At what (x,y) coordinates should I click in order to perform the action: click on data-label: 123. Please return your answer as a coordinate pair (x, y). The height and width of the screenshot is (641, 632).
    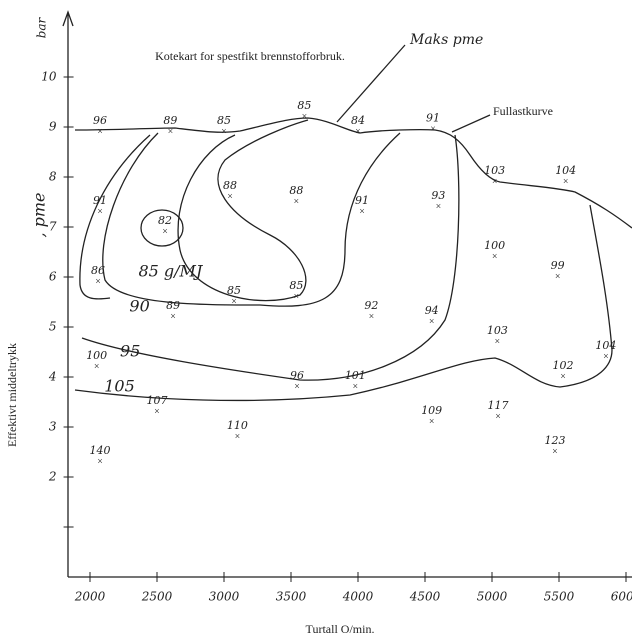
    Looking at the image, I should click on (554, 440).